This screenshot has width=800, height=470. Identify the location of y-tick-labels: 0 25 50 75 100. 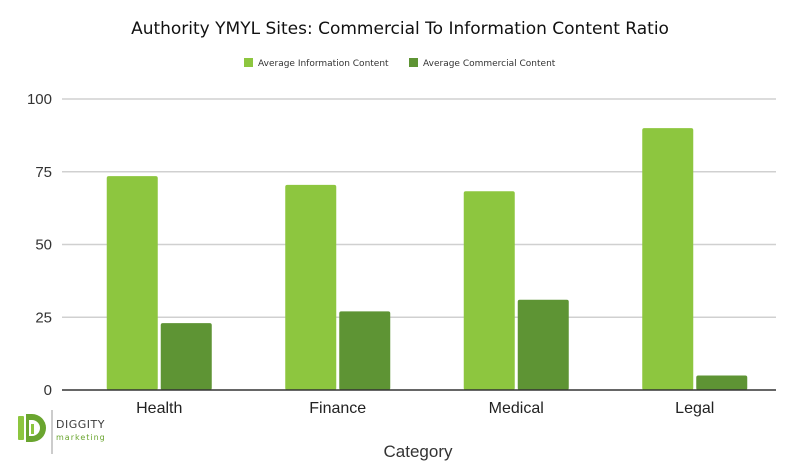
(39, 245).